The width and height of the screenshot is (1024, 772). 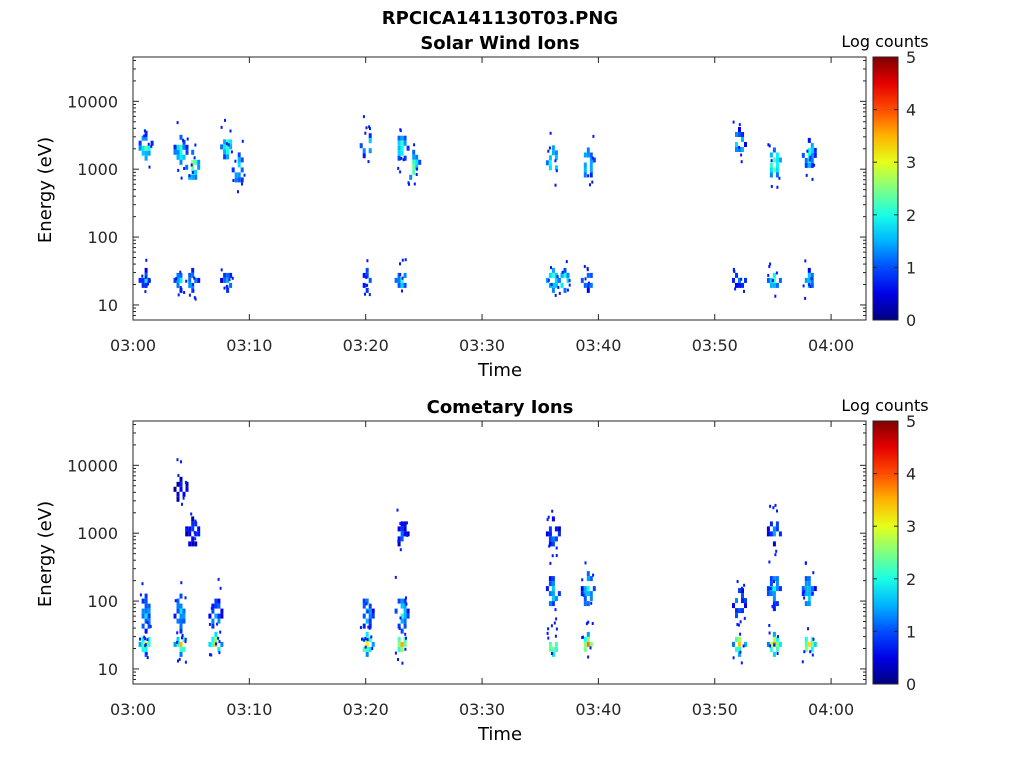 I want to click on x-tick-label: 03:10, so click(x=249, y=709).